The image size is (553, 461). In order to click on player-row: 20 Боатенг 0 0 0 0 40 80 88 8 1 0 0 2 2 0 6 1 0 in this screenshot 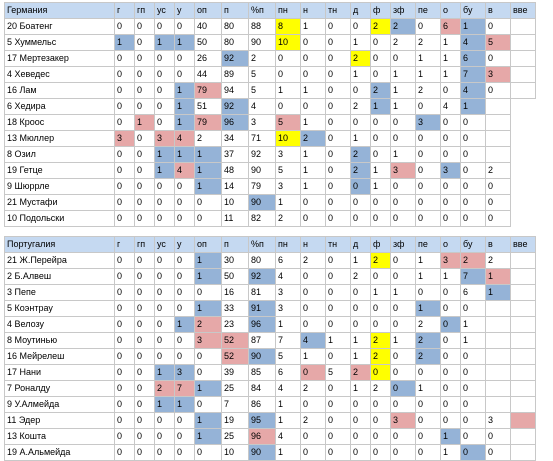, I will do `click(270, 26)`.